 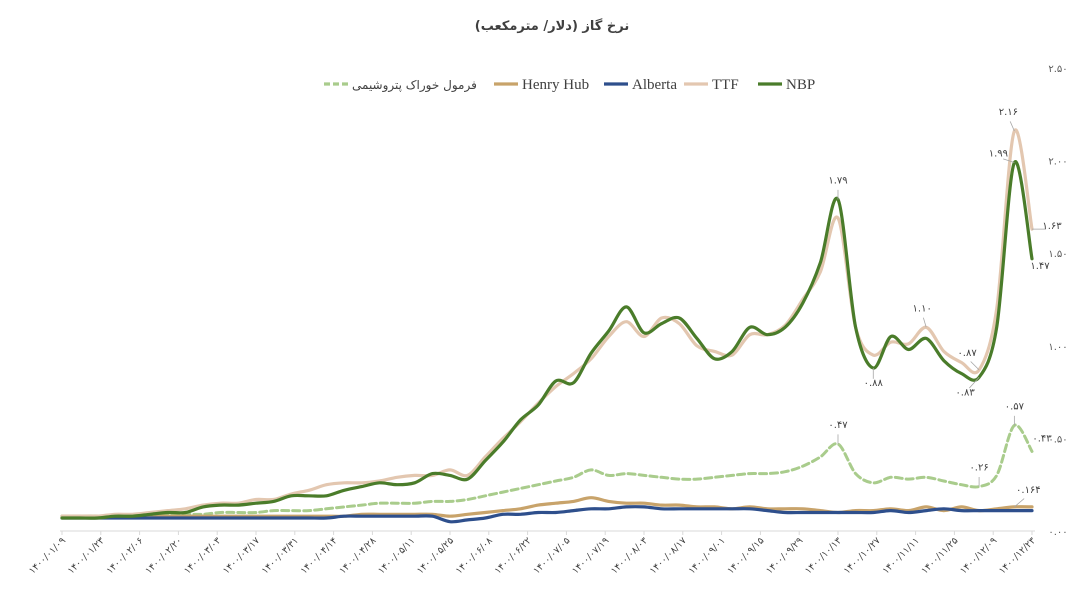 I want to click on data-label: ۰.۸۸, so click(x=874, y=383).